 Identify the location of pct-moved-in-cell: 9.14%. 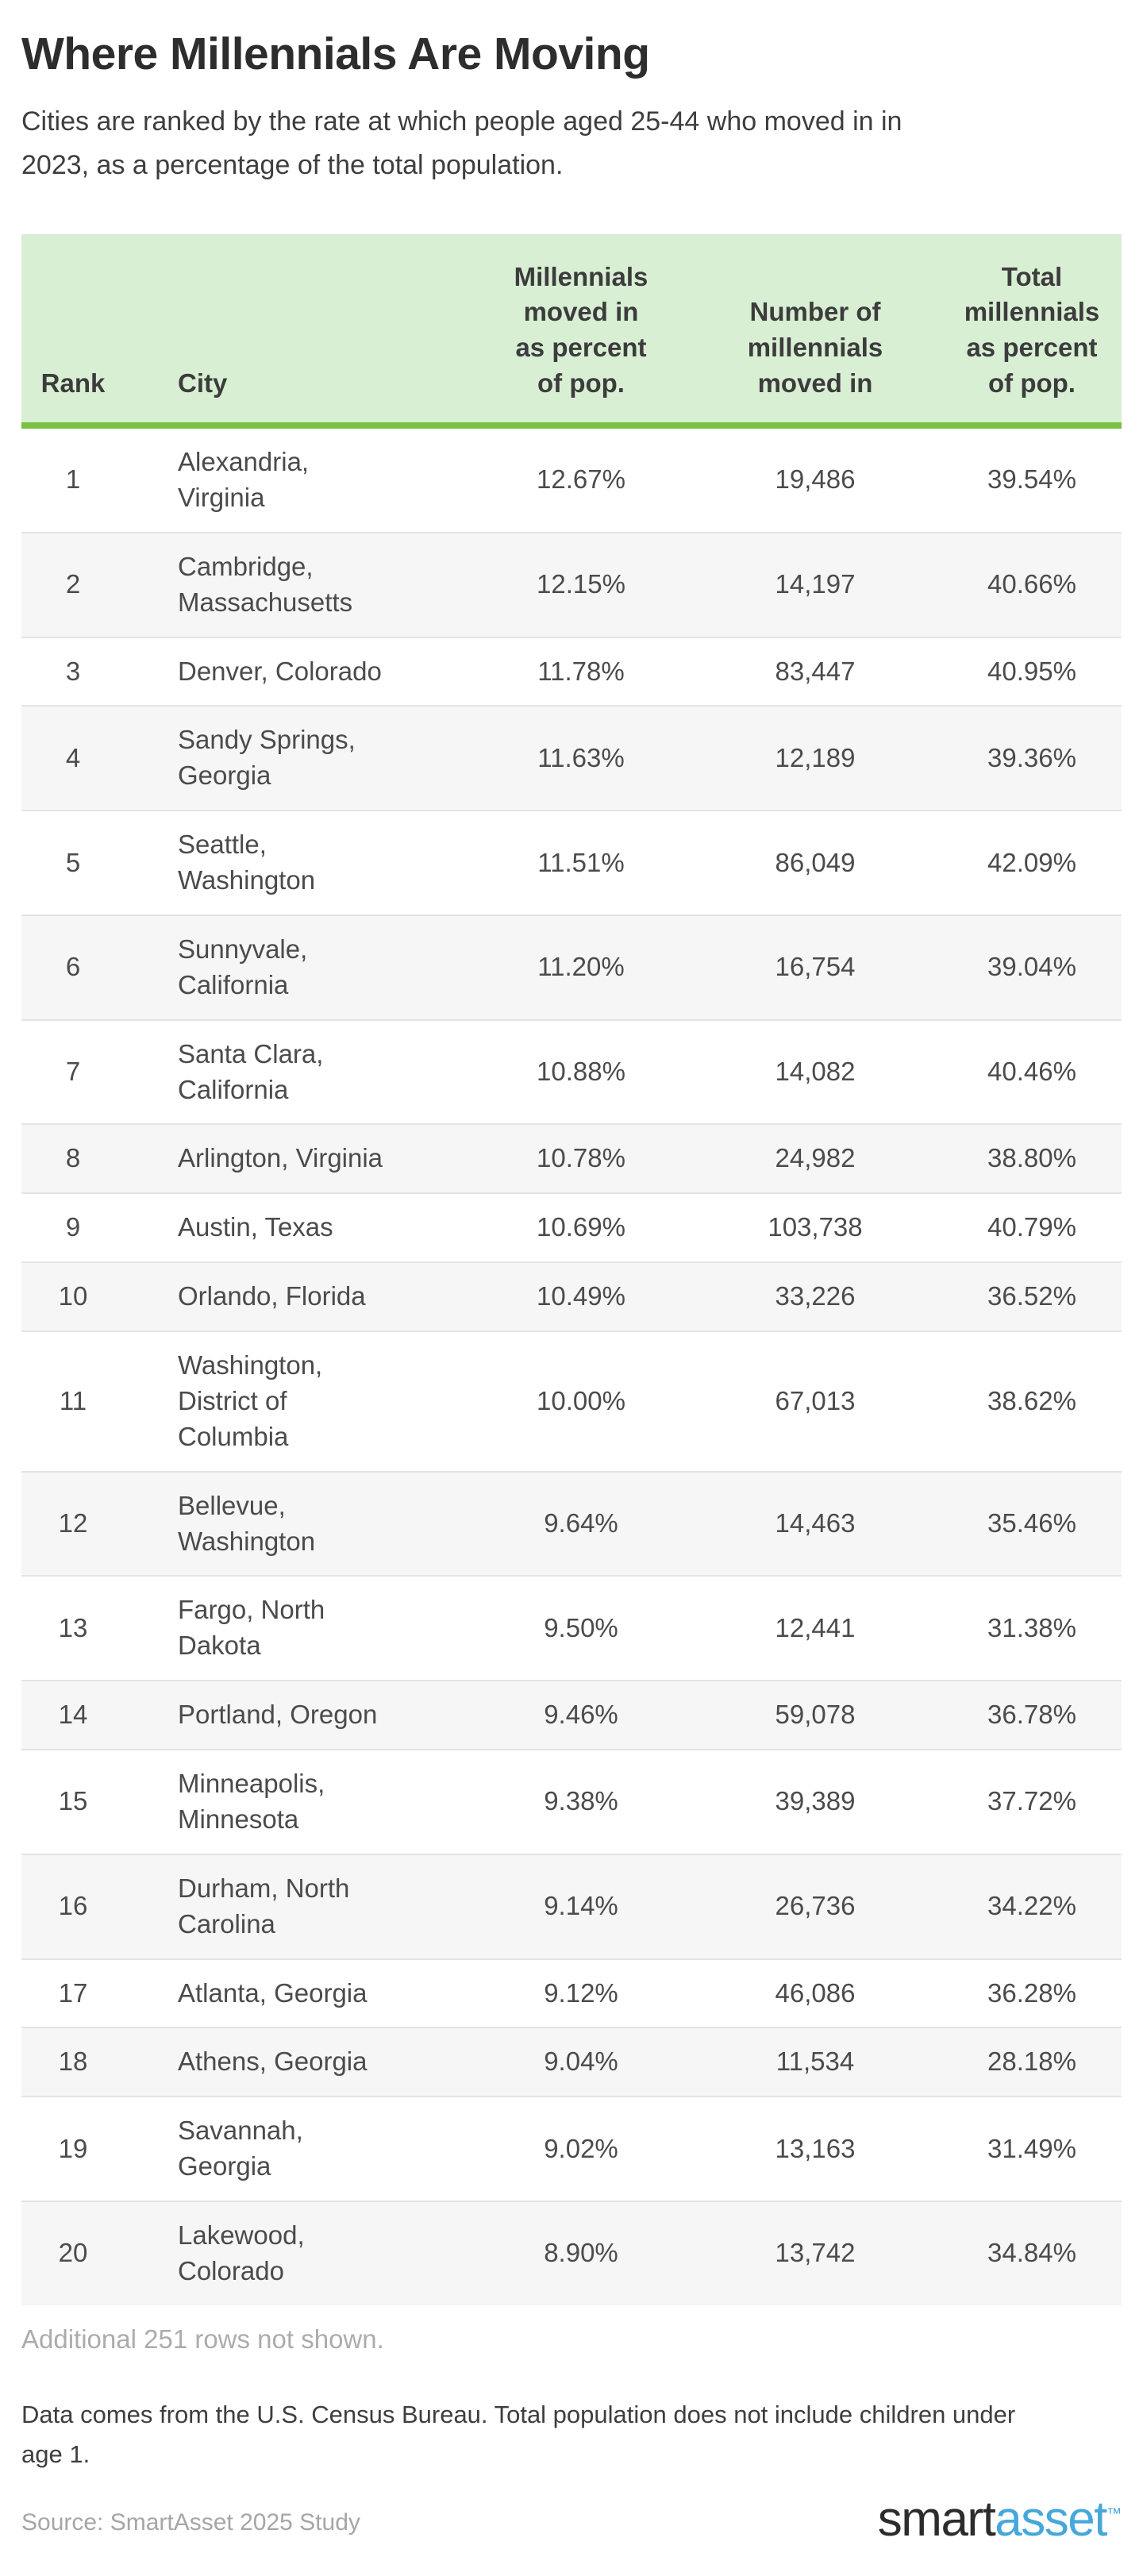
(581, 1906).